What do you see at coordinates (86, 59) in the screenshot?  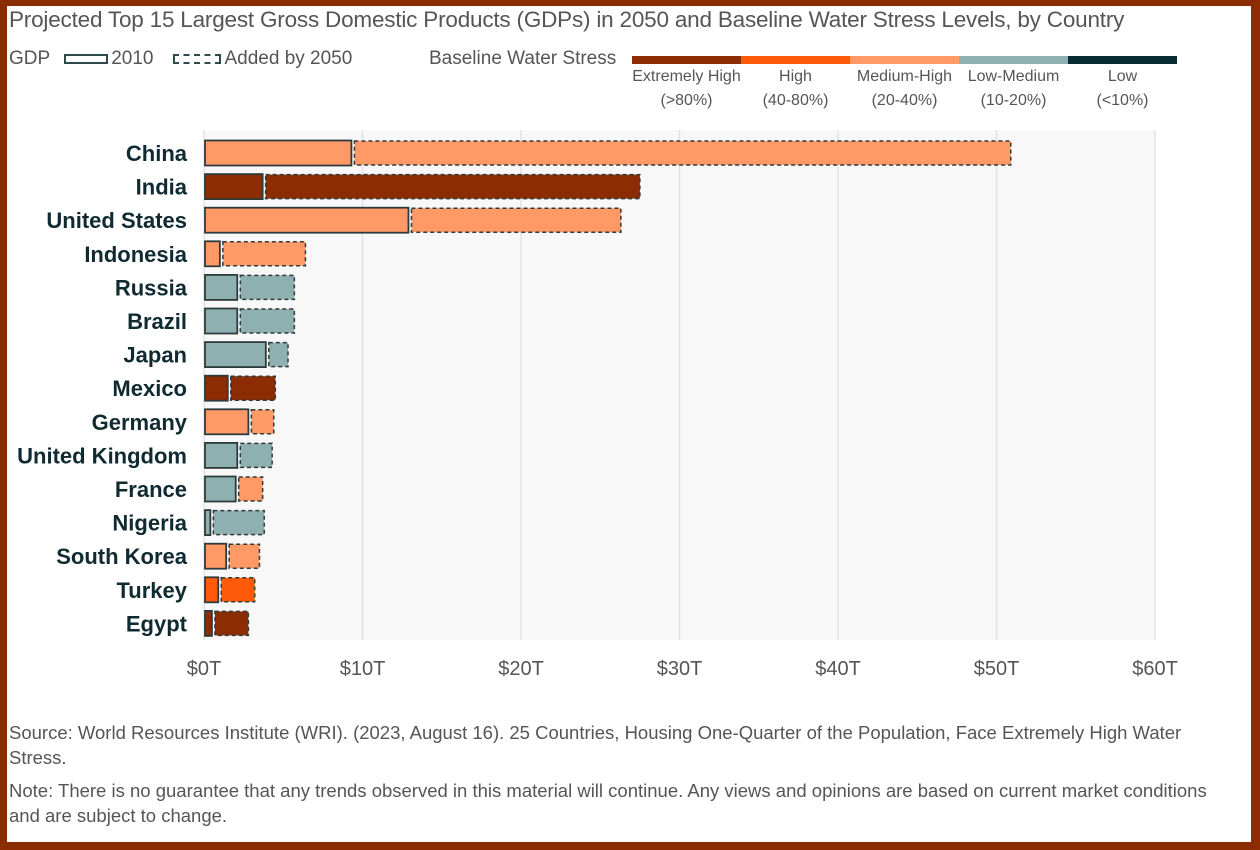 I see `legend-swatch-2010` at bounding box center [86, 59].